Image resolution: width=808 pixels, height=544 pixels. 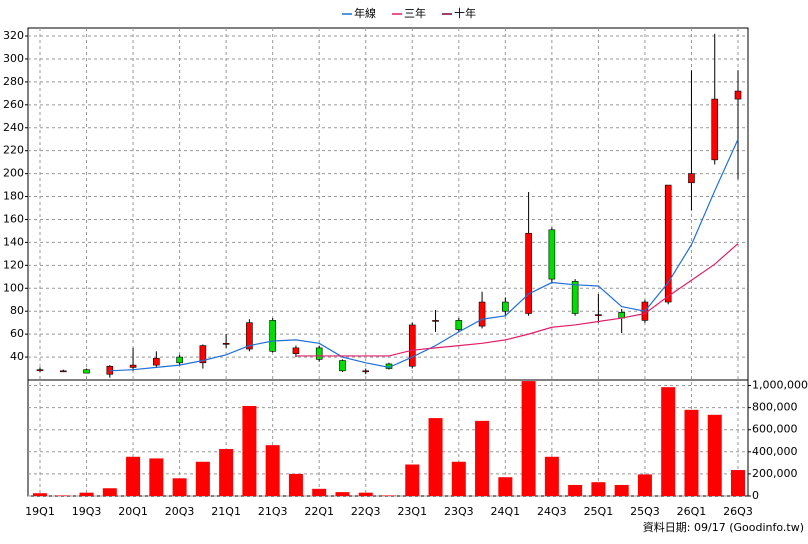 I want to click on y-tick-label: 220, so click(x=13, y=150).